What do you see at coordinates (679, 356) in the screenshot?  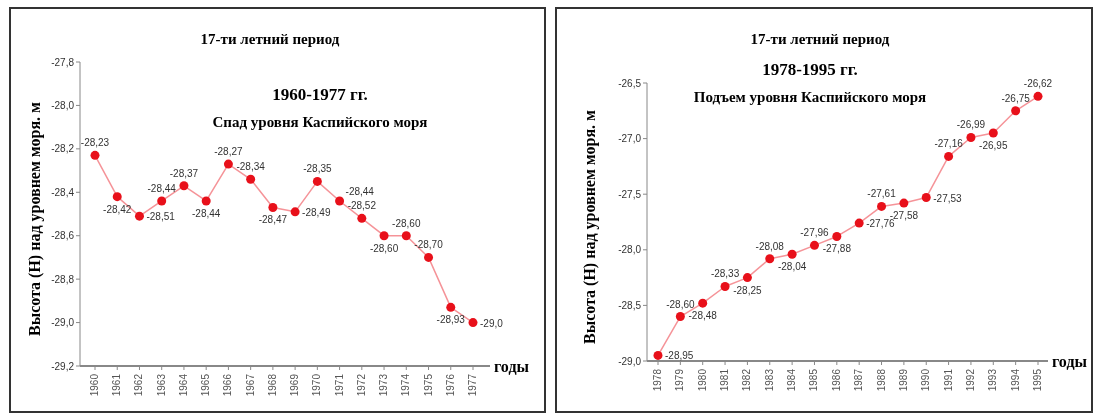 I see `data-label: -28,95` at bounding box center [679, 356].